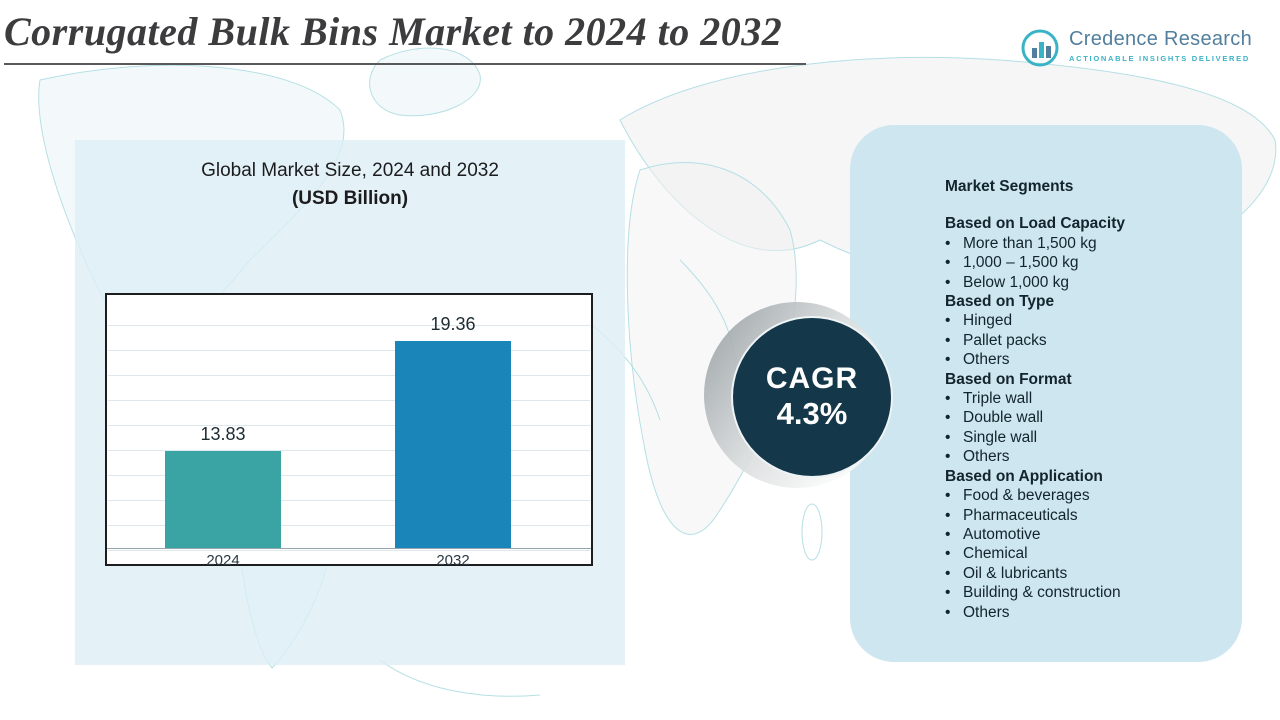 The height and width of the screenshot is (720, 1280). What do you see at coordinates (1000, 302) in the screenshot?
I see `segment-group-heading: Based on Type` at bounding box center [1000, 302].